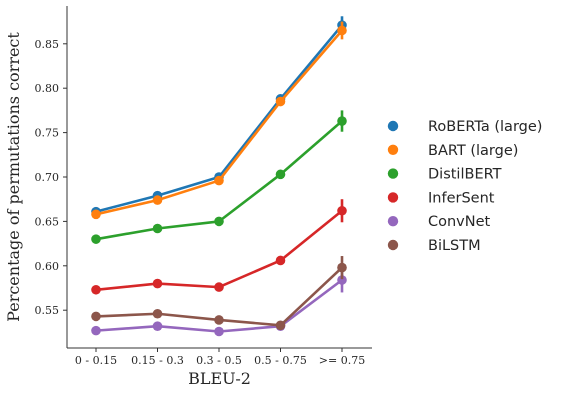 The width and height of the screenshot is (584, 394). I want to click on legend-label: RoBERTa (large), so click(485, 127).